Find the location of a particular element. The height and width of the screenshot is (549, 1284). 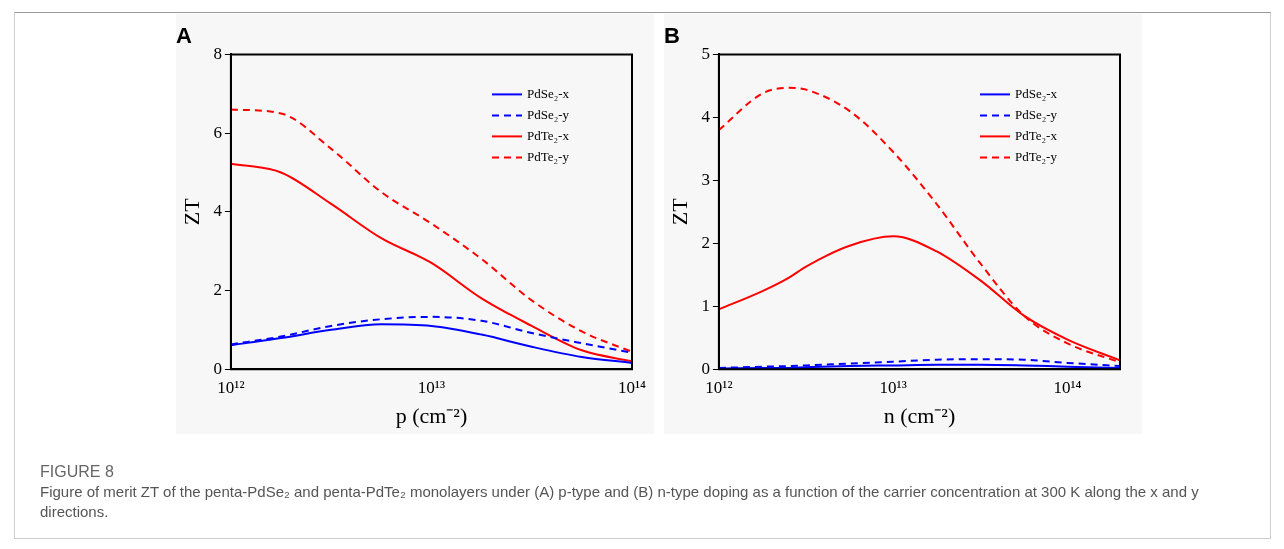

chart-title: A is located at coordinates (184, 36).